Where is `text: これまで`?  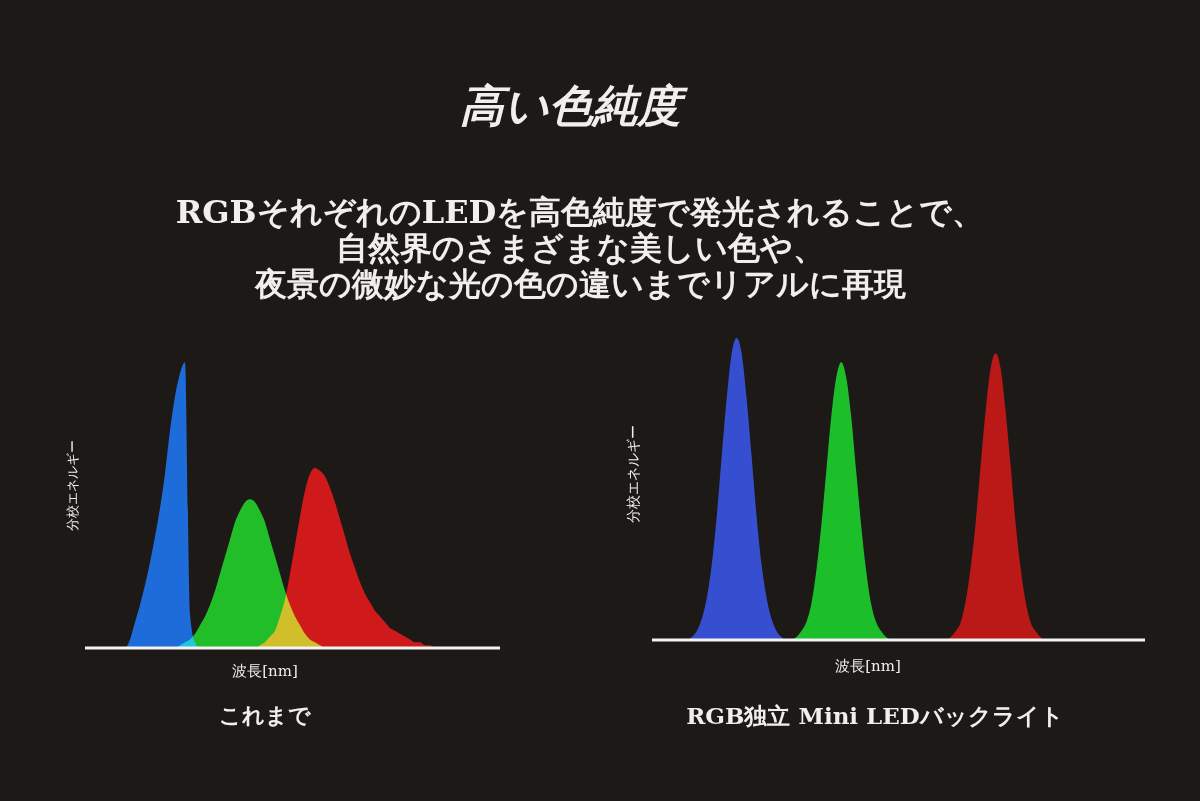 text: これまで is located at coordinates (265, 715).